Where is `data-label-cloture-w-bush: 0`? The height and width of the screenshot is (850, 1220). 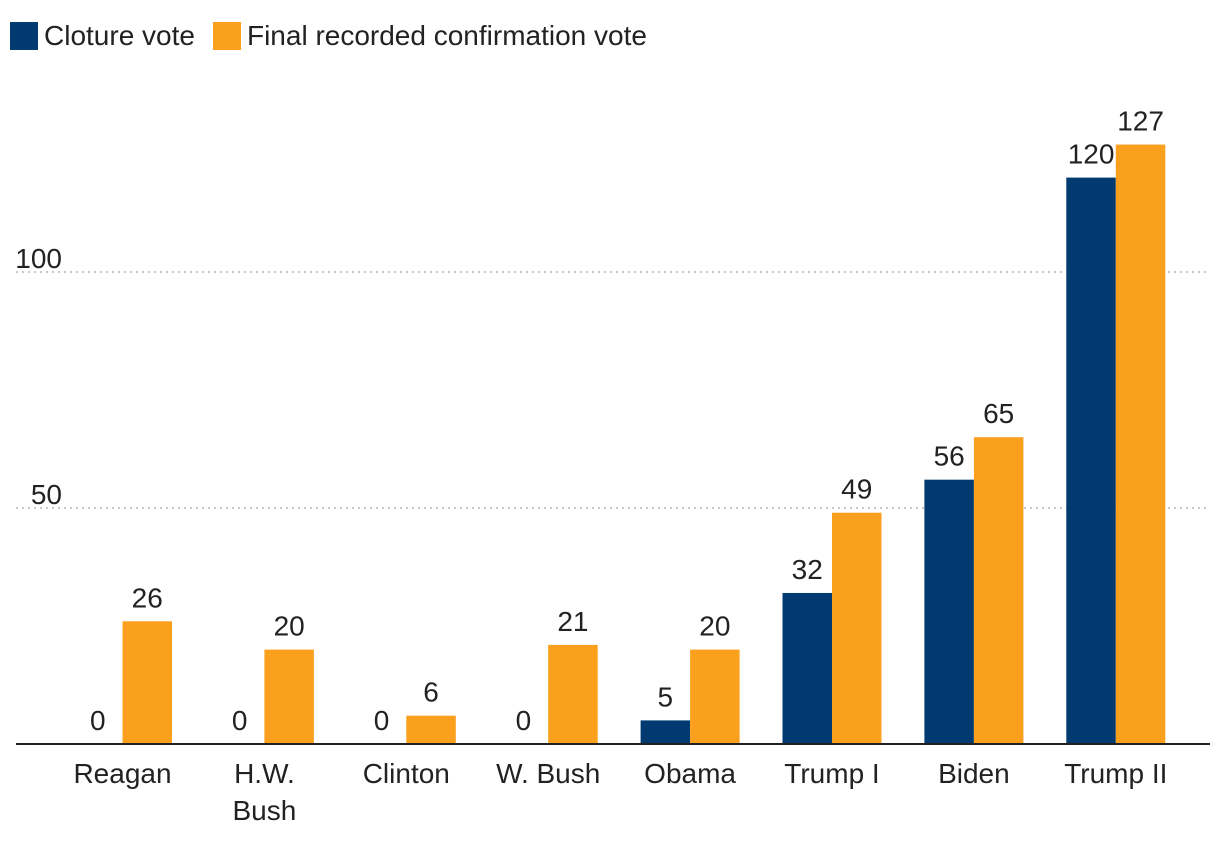
data-label-cloture-w-bush: 0 is located at coordinates (524, 720).